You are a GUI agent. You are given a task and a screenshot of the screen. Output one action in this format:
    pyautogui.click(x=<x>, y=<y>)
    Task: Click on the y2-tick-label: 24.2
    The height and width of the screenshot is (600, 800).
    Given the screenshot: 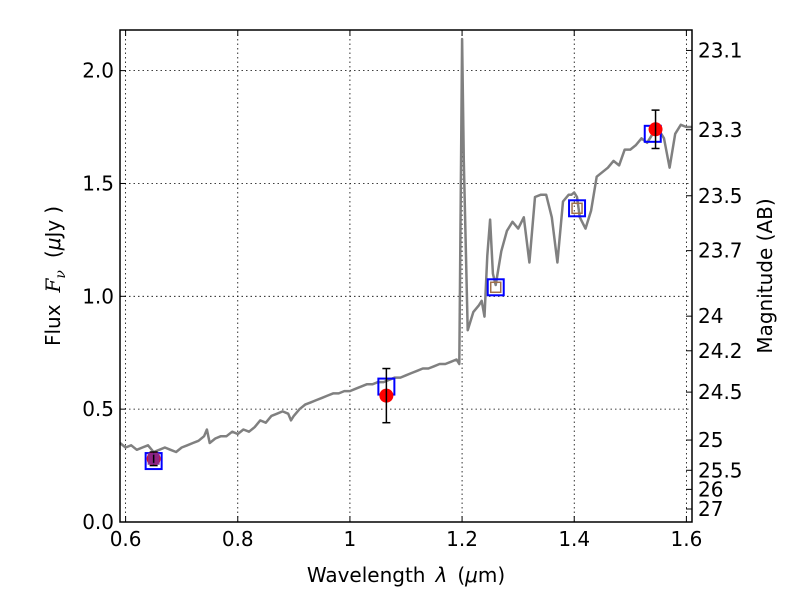 What is the action you would take?
    pyautogui.click(x=720, y=351)
    